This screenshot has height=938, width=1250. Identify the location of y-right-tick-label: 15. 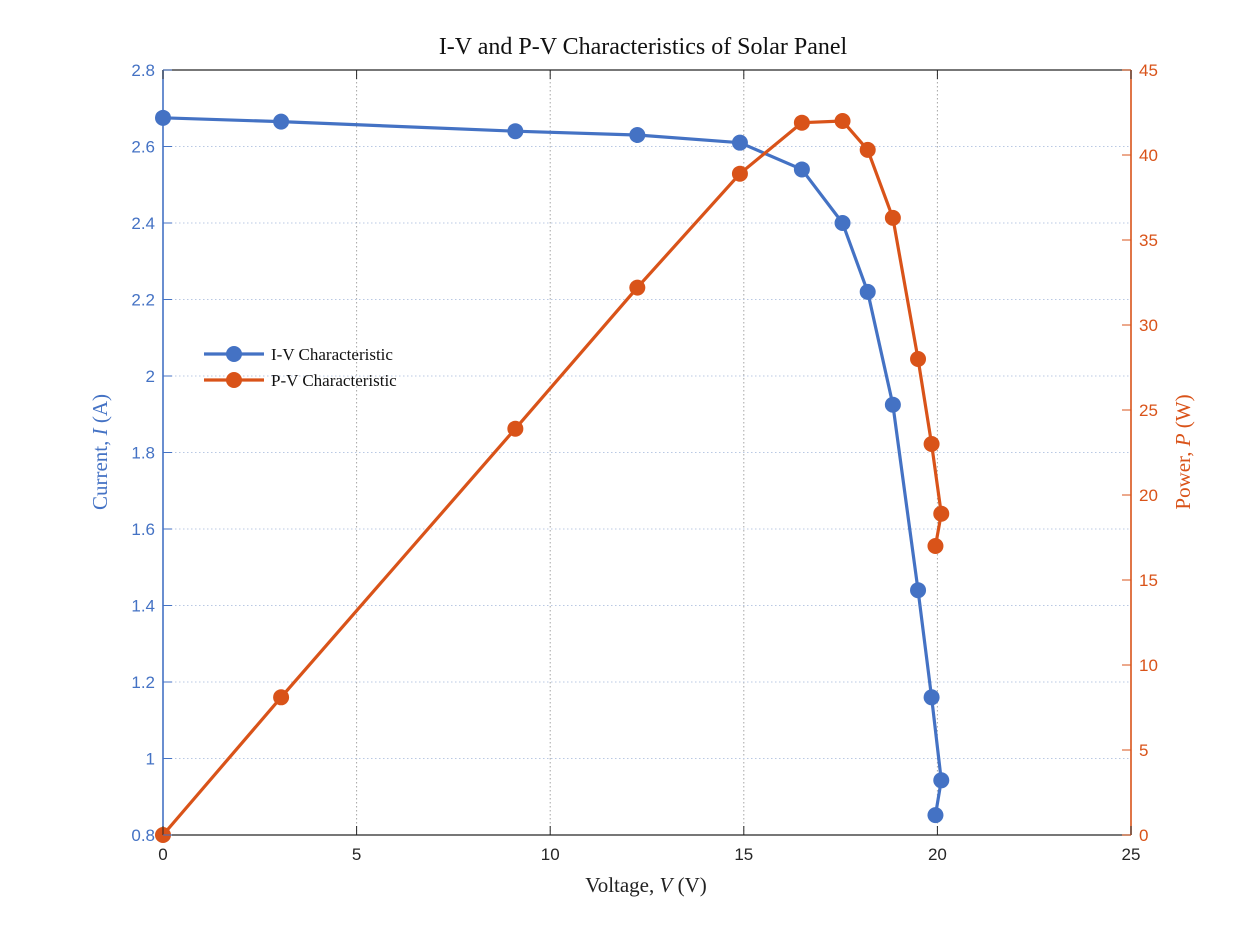
(1148, 580).